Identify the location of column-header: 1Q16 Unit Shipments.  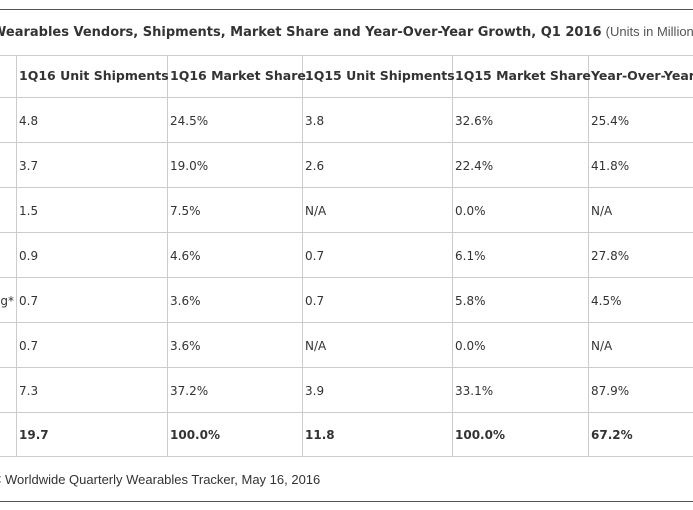
(94, 75).